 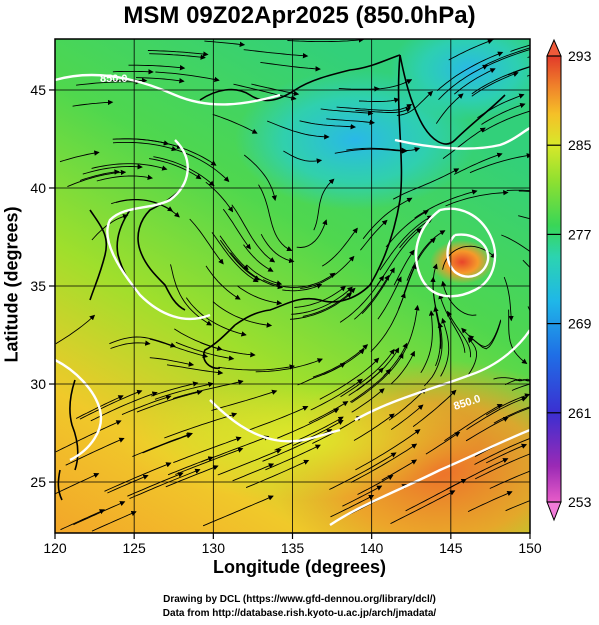 What do you see at coordinates (580, 413) in the screenshot?
I see `colorbar-tick-label: 261` at bounding box center [580, 413].